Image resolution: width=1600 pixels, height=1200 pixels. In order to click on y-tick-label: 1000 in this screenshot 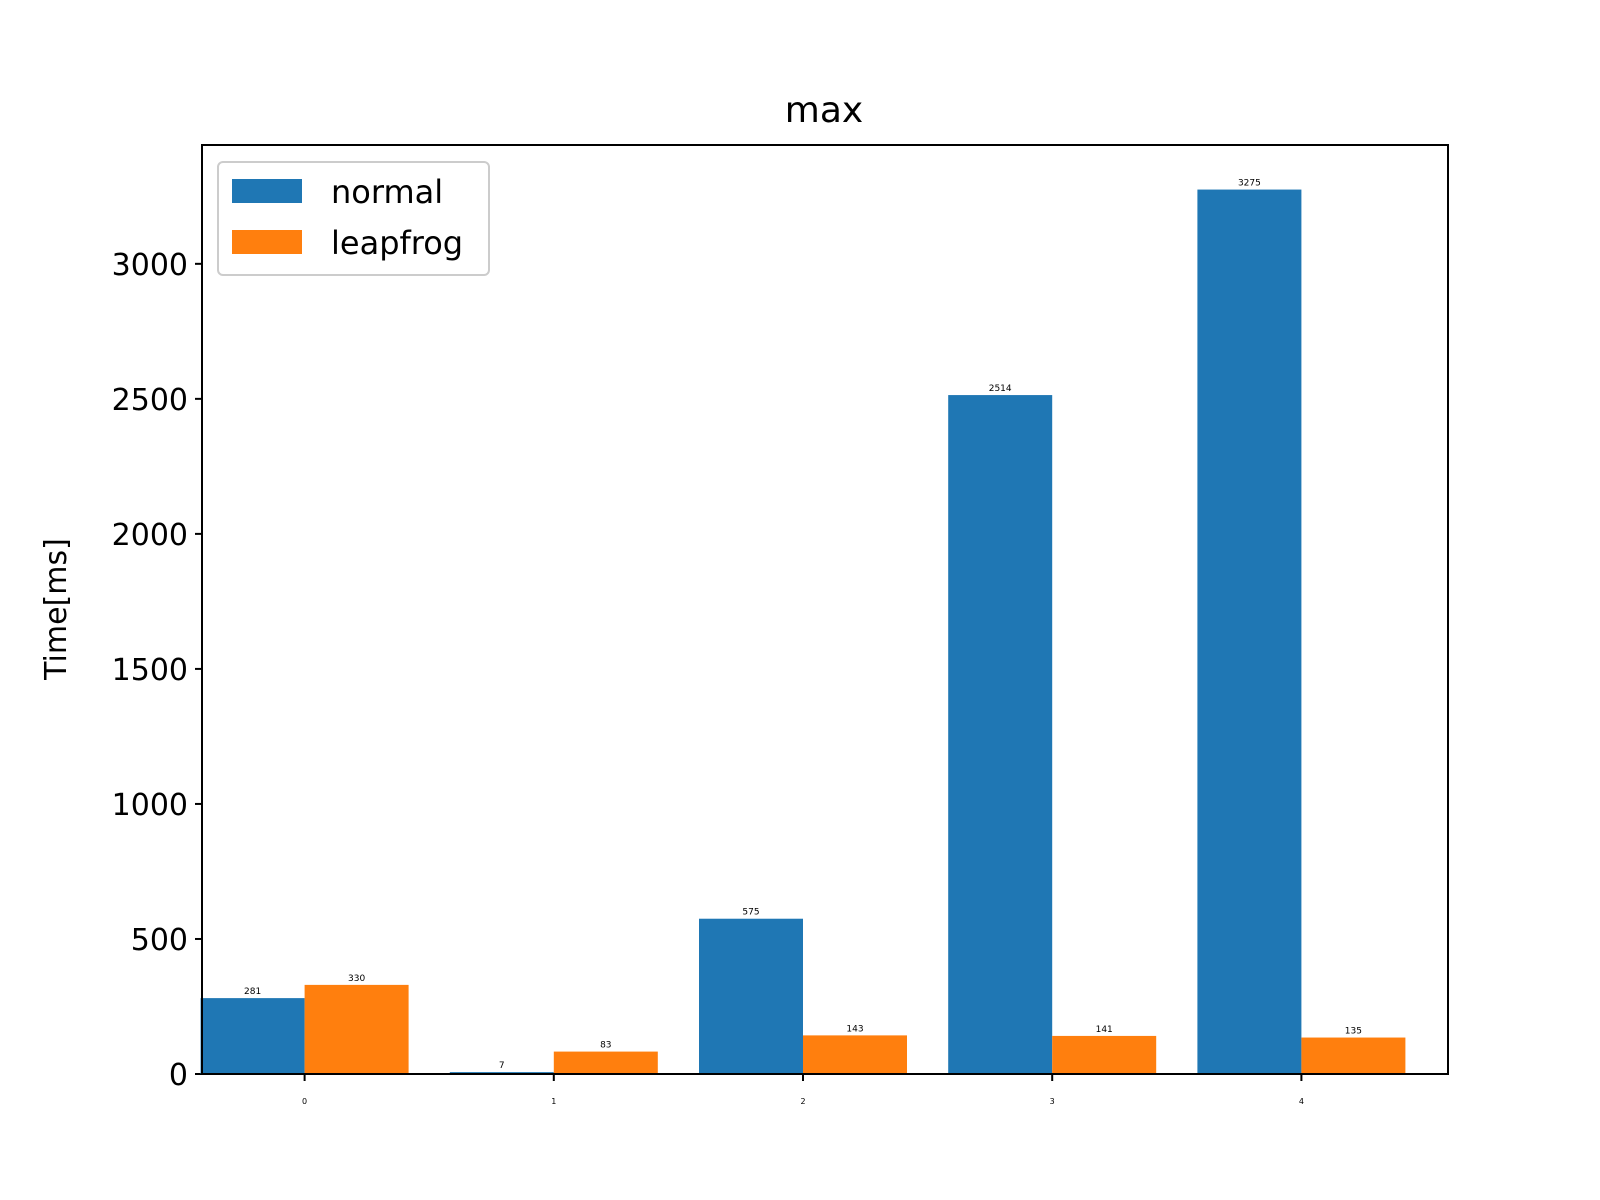, I will do `click(150, 805)`.